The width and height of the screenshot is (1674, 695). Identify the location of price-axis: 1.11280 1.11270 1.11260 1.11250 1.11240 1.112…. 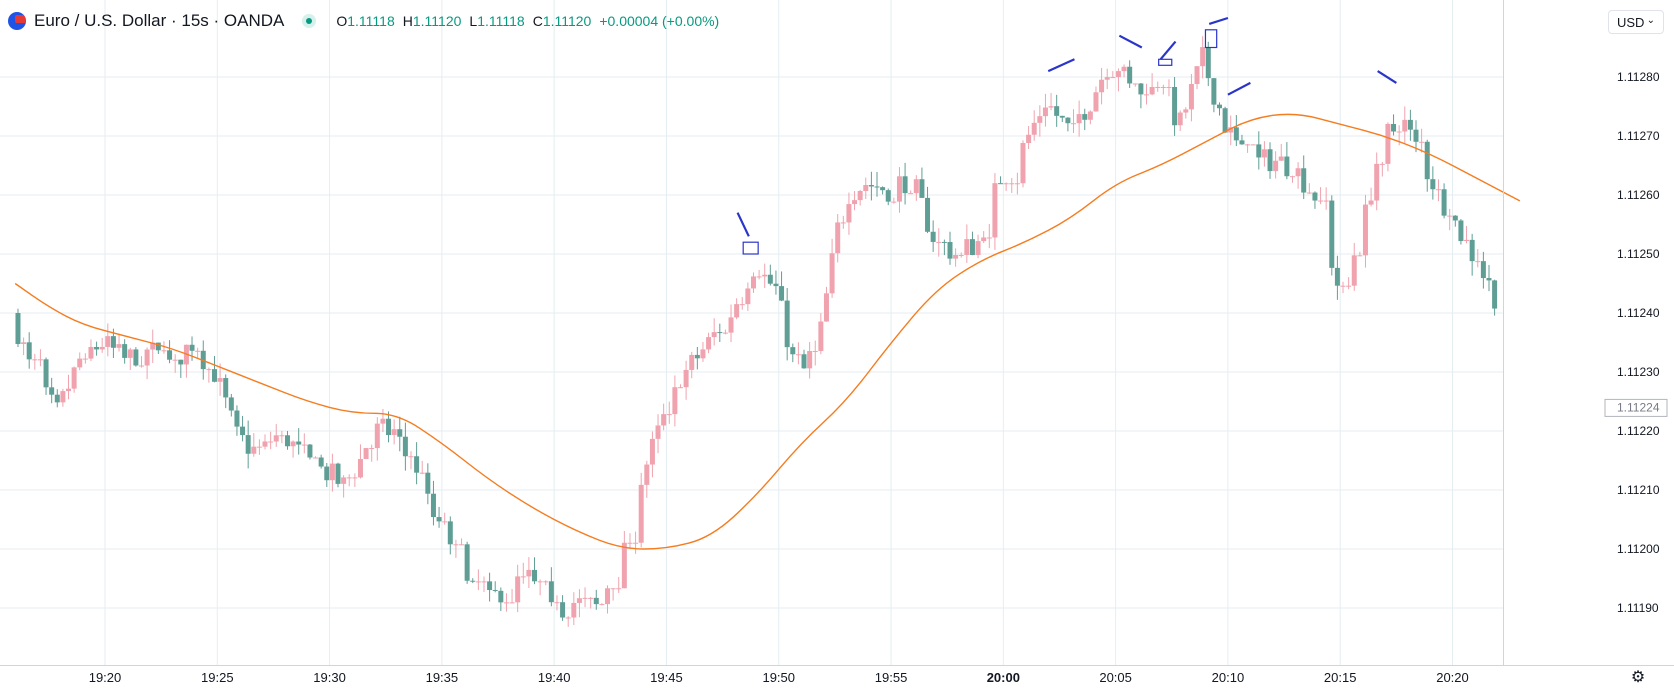
(1636, 342).